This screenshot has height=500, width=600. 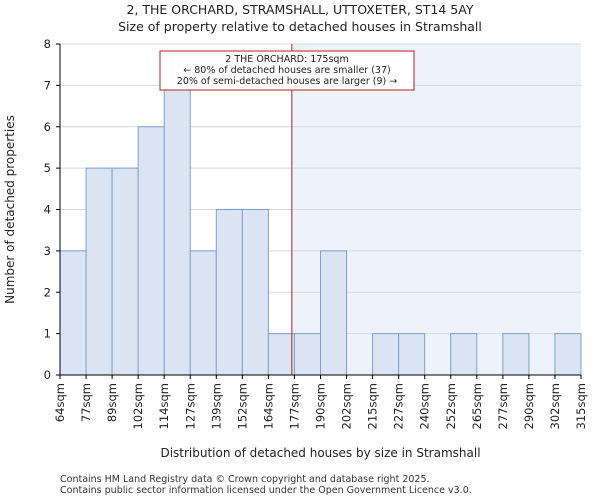 What do you see at coordinates (47, 292) in the screenshot?
I see `y-tick-label: 2` at bounding box center [47, 292].